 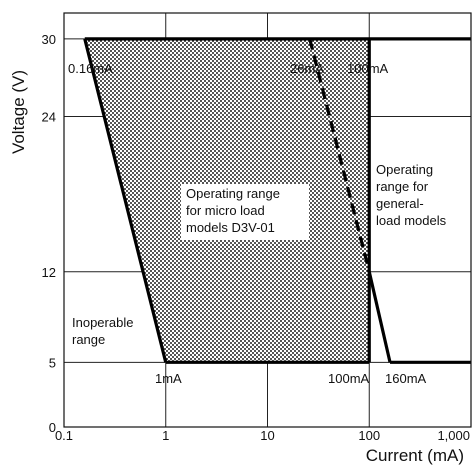 I want to click on y-tick-label: 0, so click(x=52, y=427).